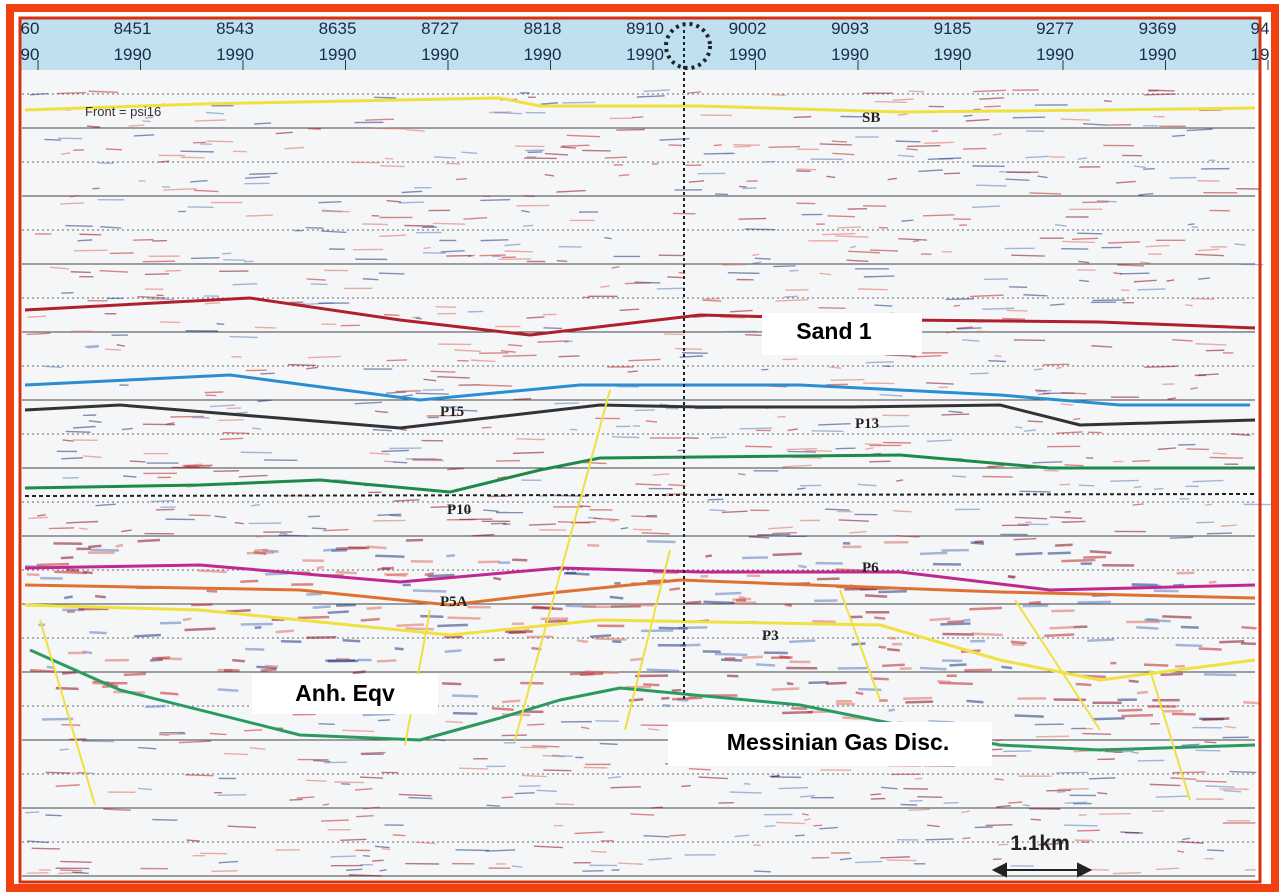 The width and height of the screenshot is (1285, 896). I want to click on trace-number: 9185, so click(953, 28).